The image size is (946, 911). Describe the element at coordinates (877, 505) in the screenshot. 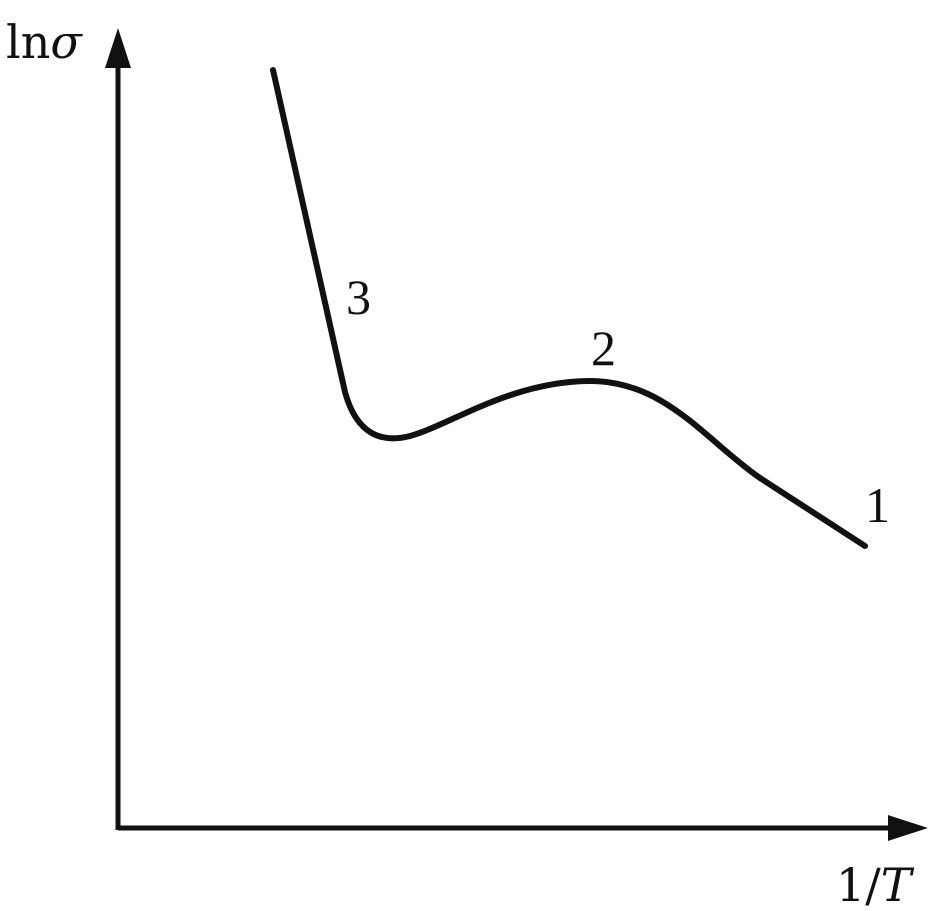

I see `segment-label-1: 1` at that location.